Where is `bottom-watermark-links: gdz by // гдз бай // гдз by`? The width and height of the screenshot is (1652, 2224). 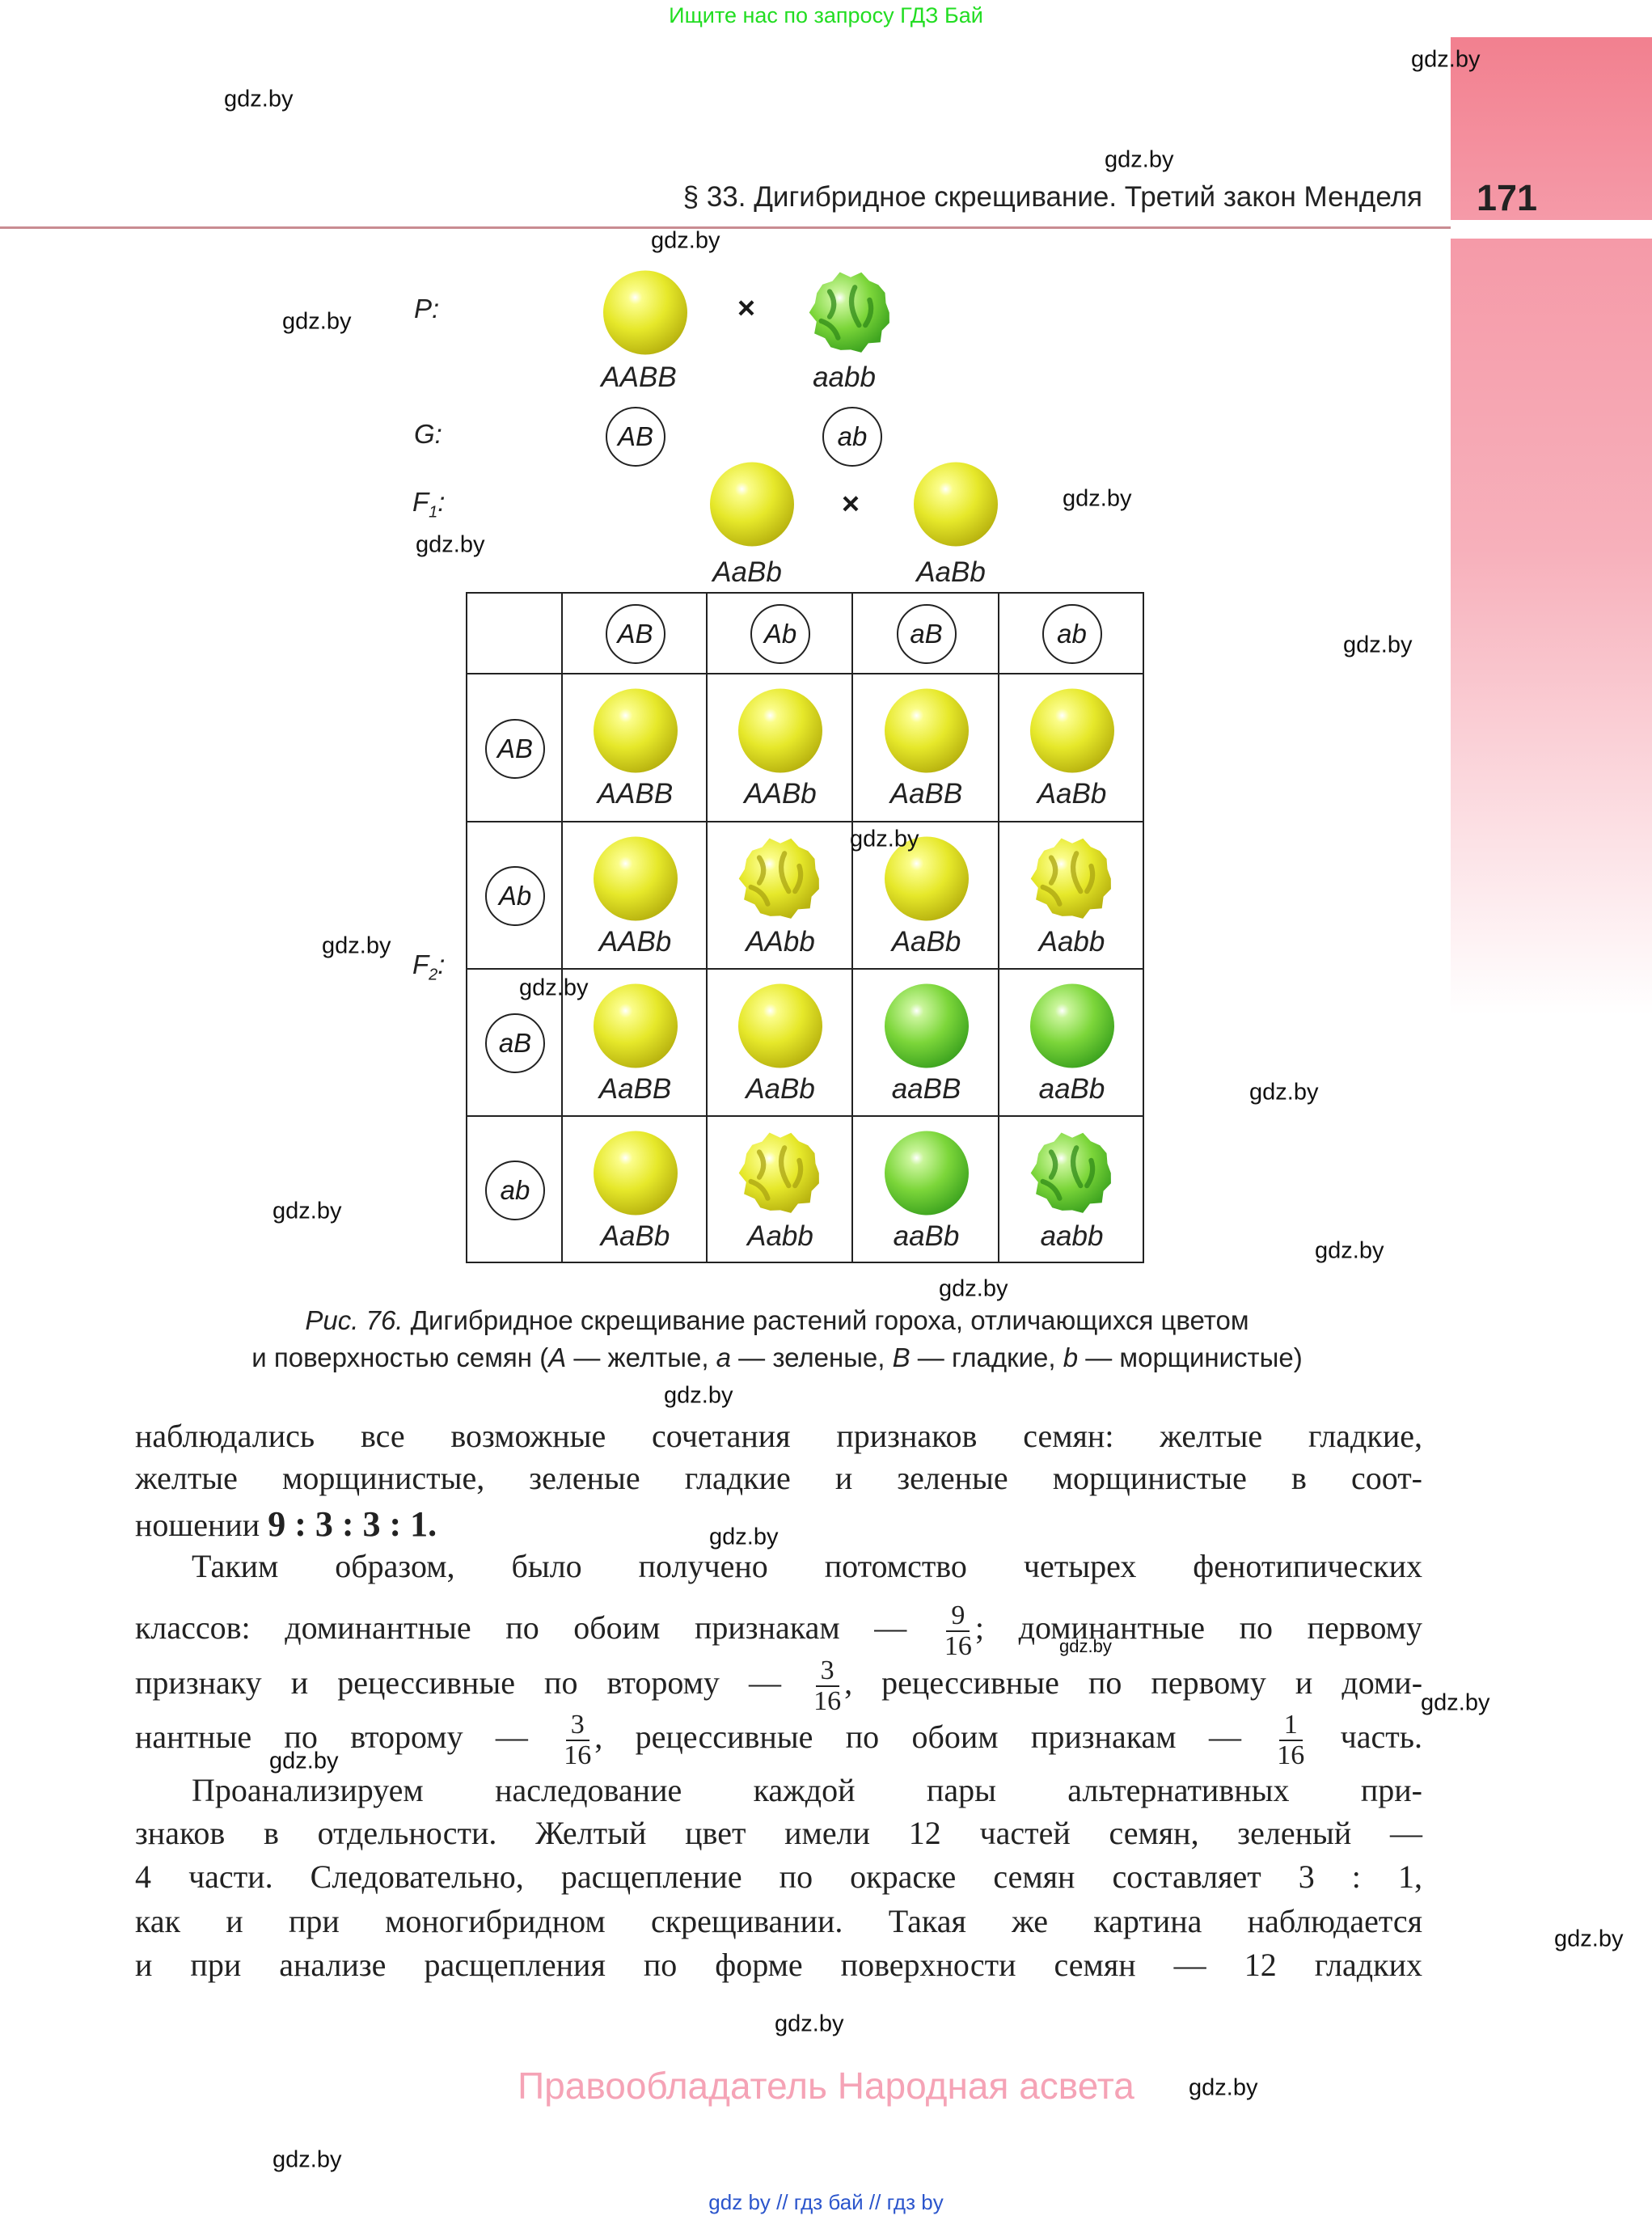
bottom-watermark-links: gdz by // гдз бай // гдз by is located at coordinates (826, 2202).